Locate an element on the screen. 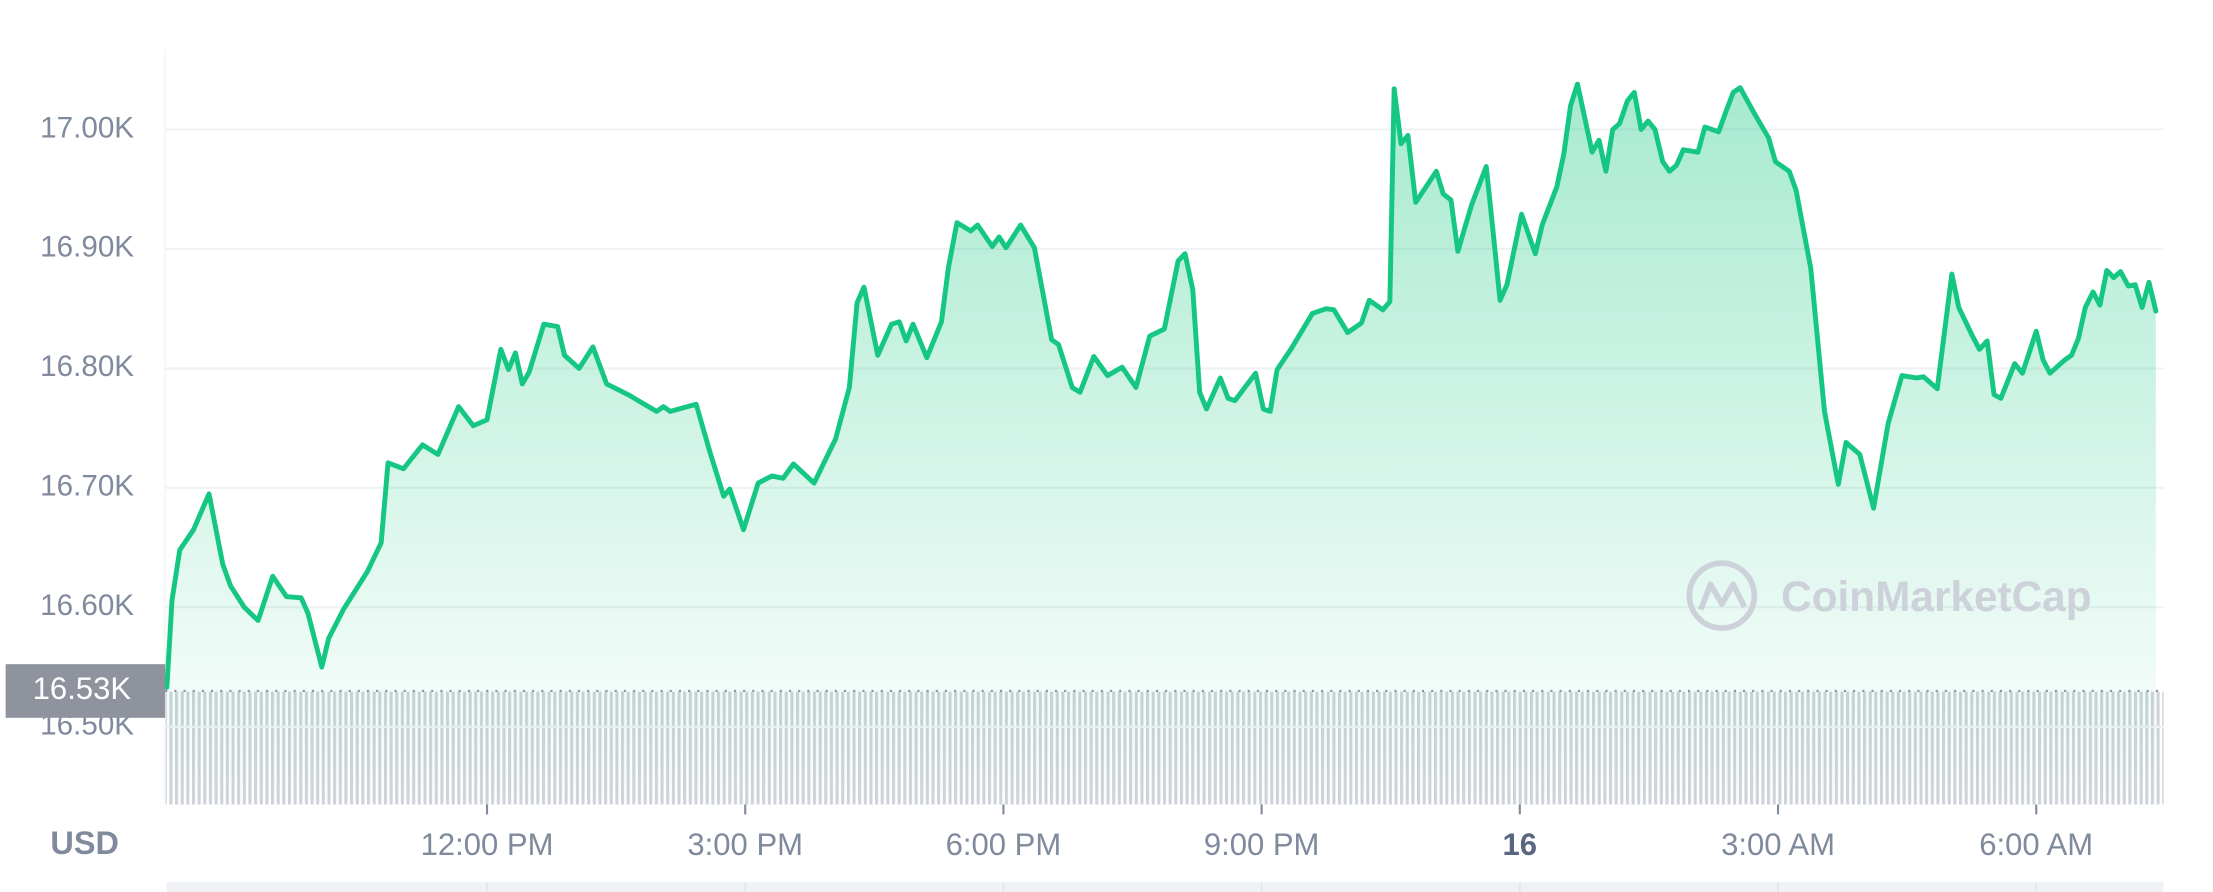 The image size is (2213, 892). y-tick-label: 16.70K is located at coordinates (87, 486).